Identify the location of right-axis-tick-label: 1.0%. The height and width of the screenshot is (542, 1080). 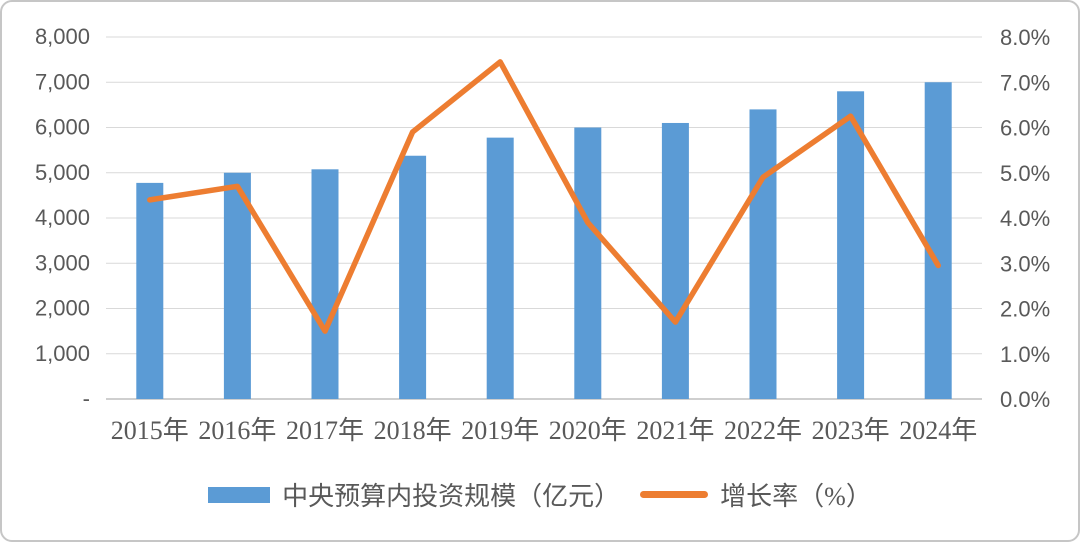
(1025, 354).